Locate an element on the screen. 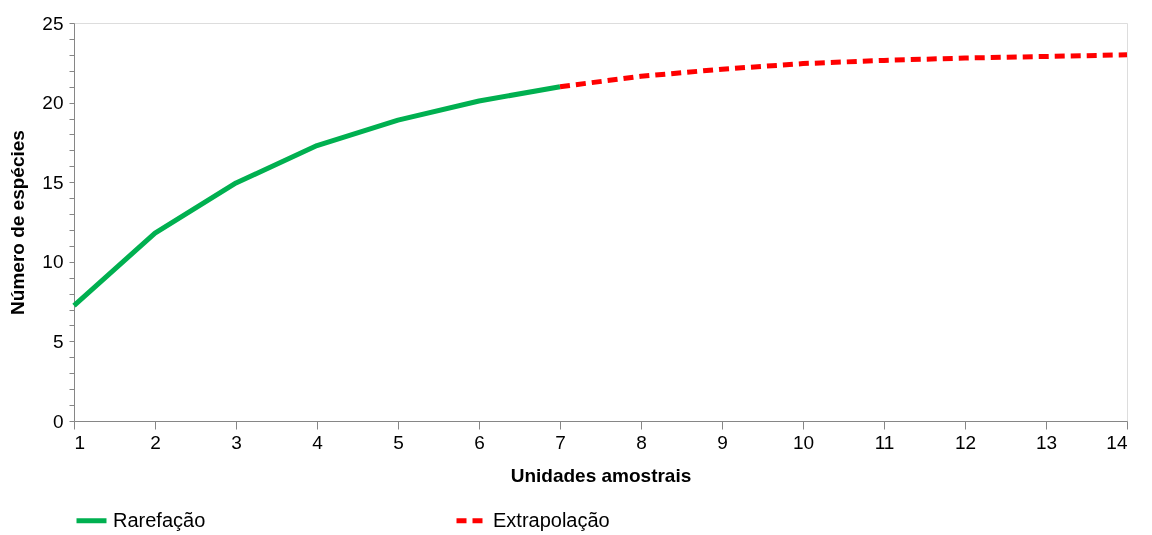 This screenshot has height=535, width=1152. x-tick-label: 11 is located at coordinates (884, 442).